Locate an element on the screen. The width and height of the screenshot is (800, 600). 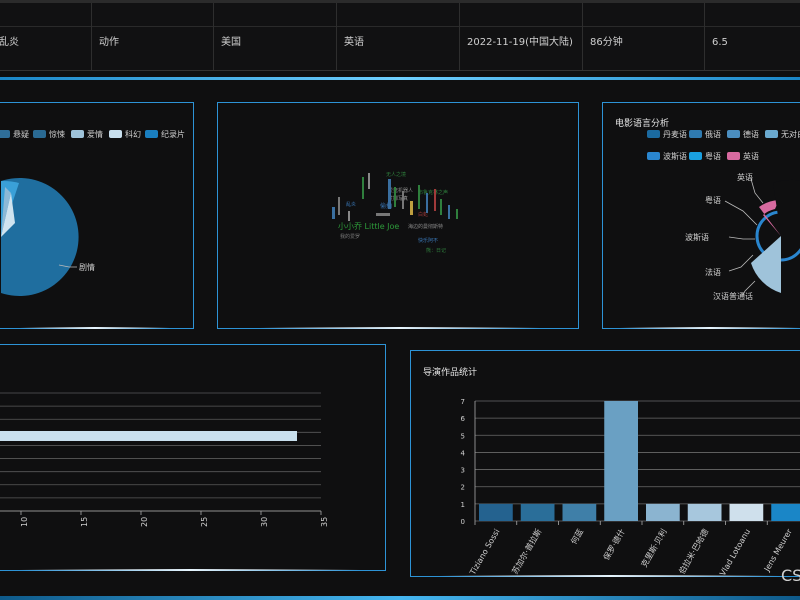
y-tick-label: 4 is located at coordinates (463, 453).